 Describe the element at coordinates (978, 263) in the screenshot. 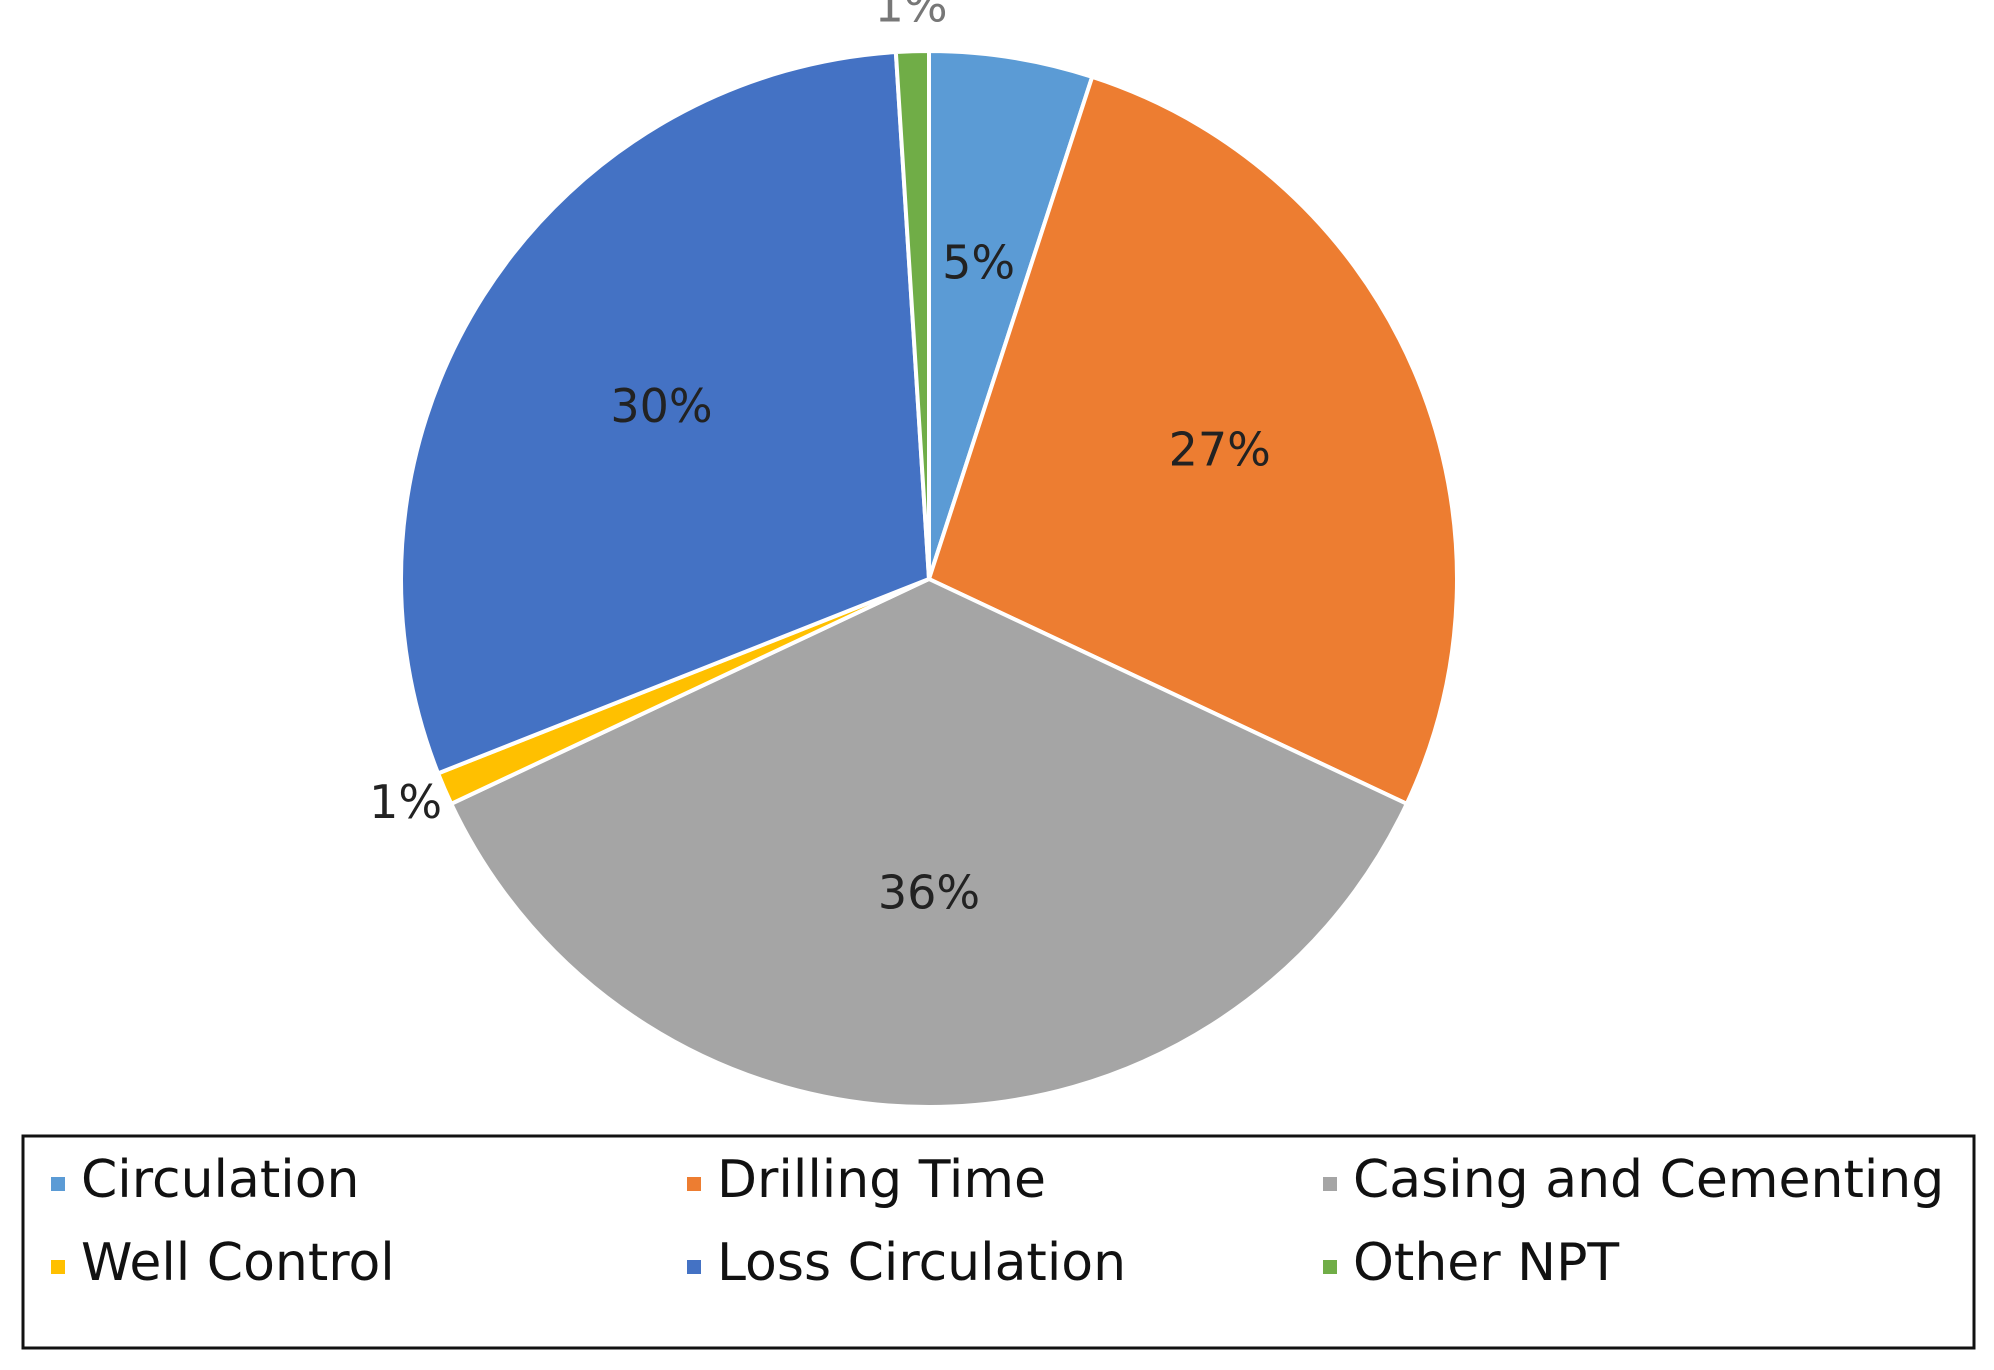

I see `data-label: 5%` at that location.